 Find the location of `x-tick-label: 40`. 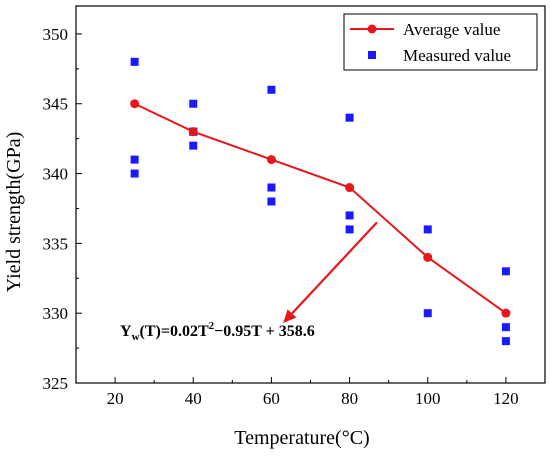

x-tick-label: 40 is located at coordinates (193, 398).